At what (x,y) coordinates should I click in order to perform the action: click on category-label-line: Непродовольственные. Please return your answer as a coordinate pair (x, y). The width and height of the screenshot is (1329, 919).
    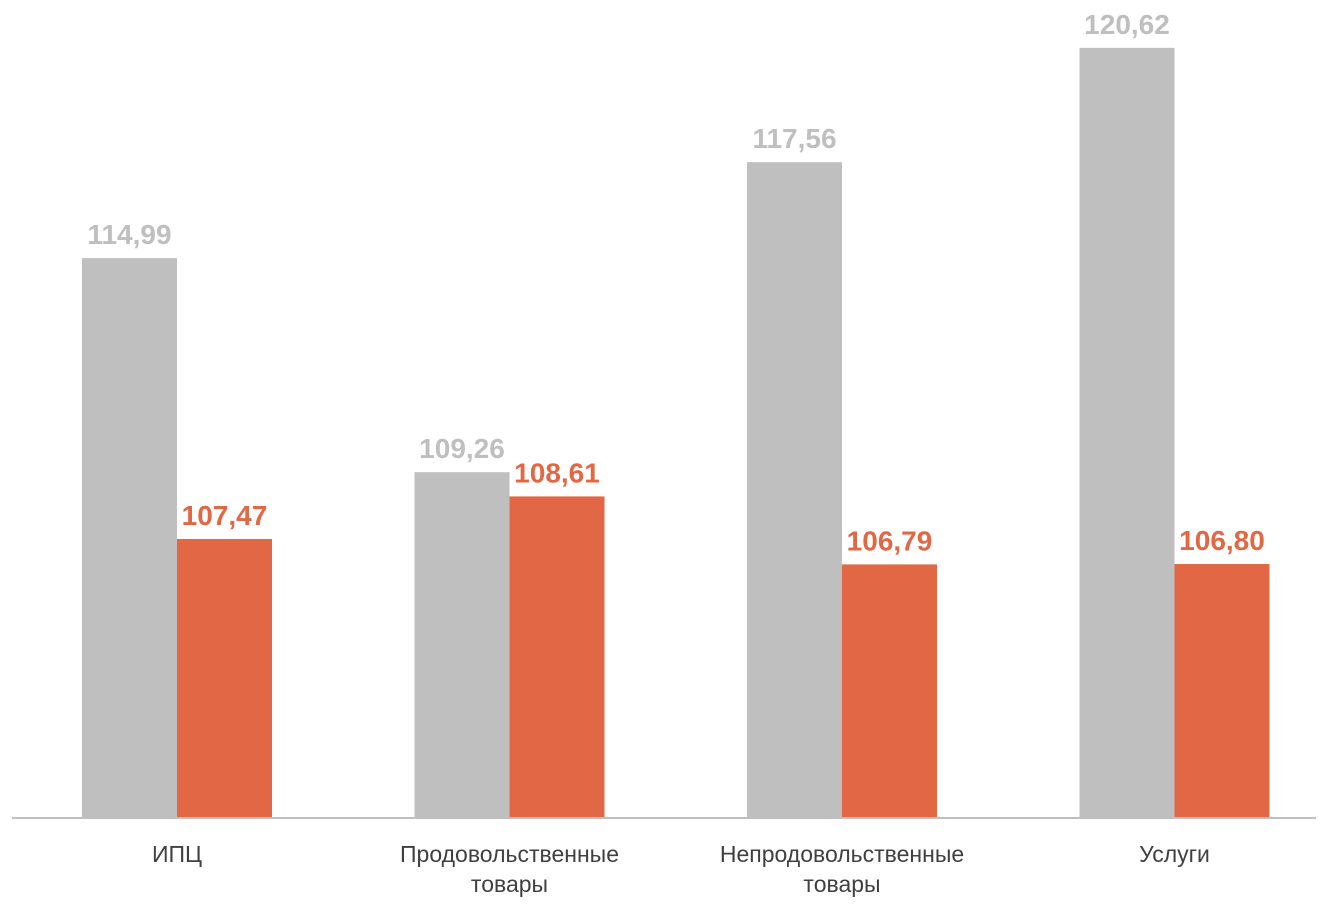
    Looking at the image, I should click on (842, 854).